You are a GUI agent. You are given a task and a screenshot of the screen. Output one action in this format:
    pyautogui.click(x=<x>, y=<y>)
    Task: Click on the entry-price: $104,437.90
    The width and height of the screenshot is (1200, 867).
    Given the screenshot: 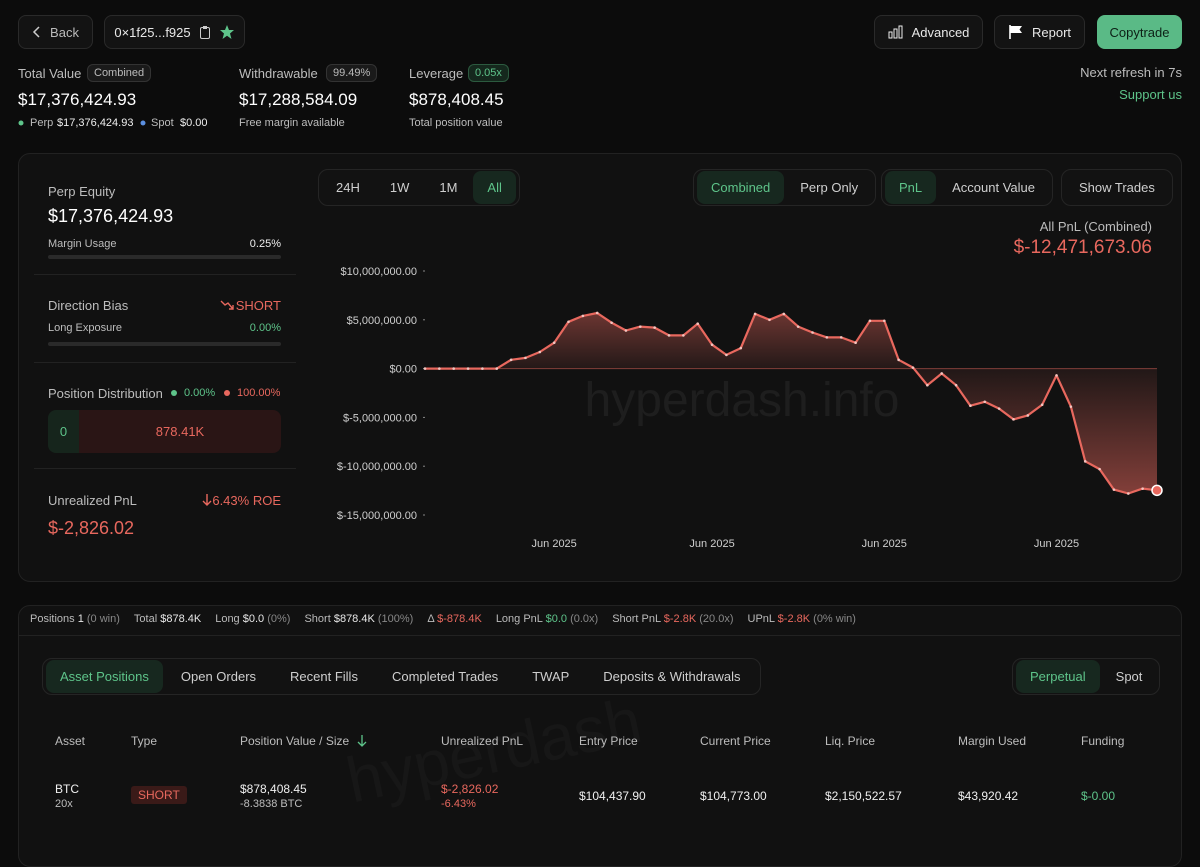 What is the action you would take?
    pyautogui.click(x=612, y=796)
    